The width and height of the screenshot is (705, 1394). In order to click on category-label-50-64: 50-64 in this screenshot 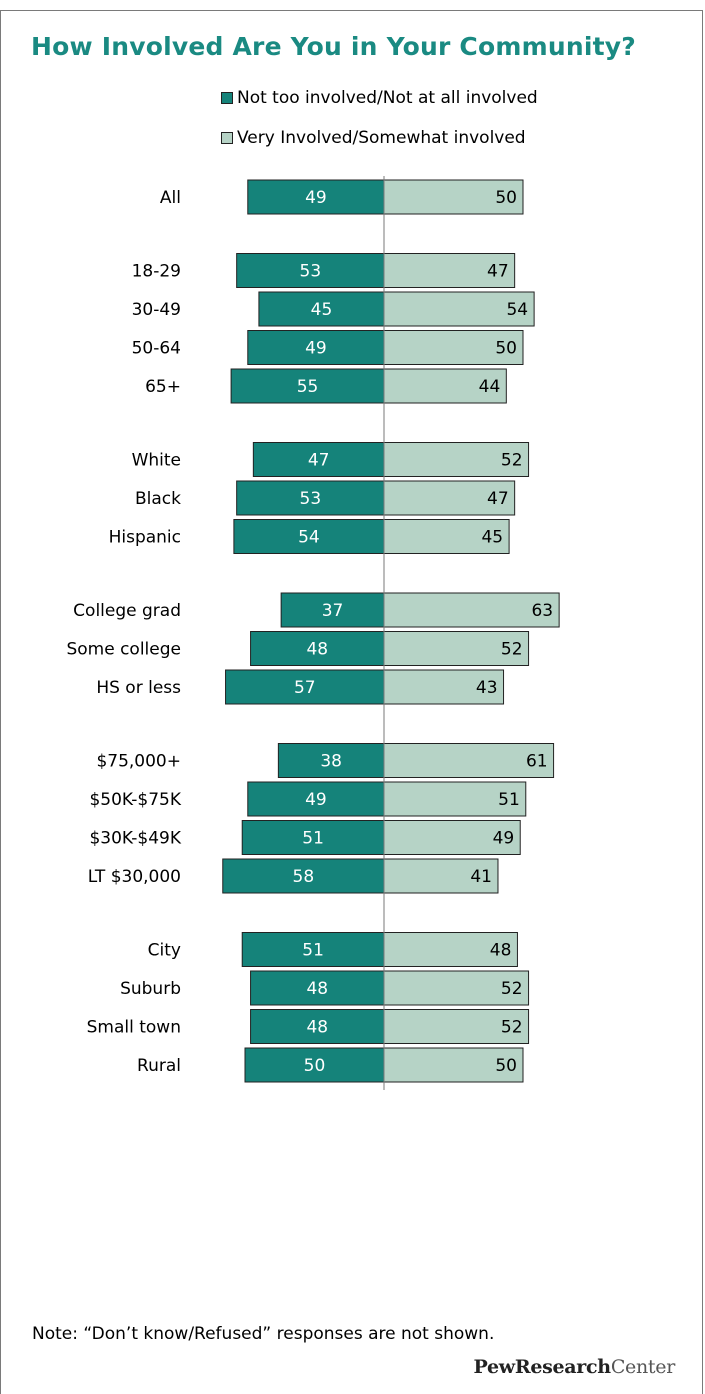, I will do `click(156, 349)`.